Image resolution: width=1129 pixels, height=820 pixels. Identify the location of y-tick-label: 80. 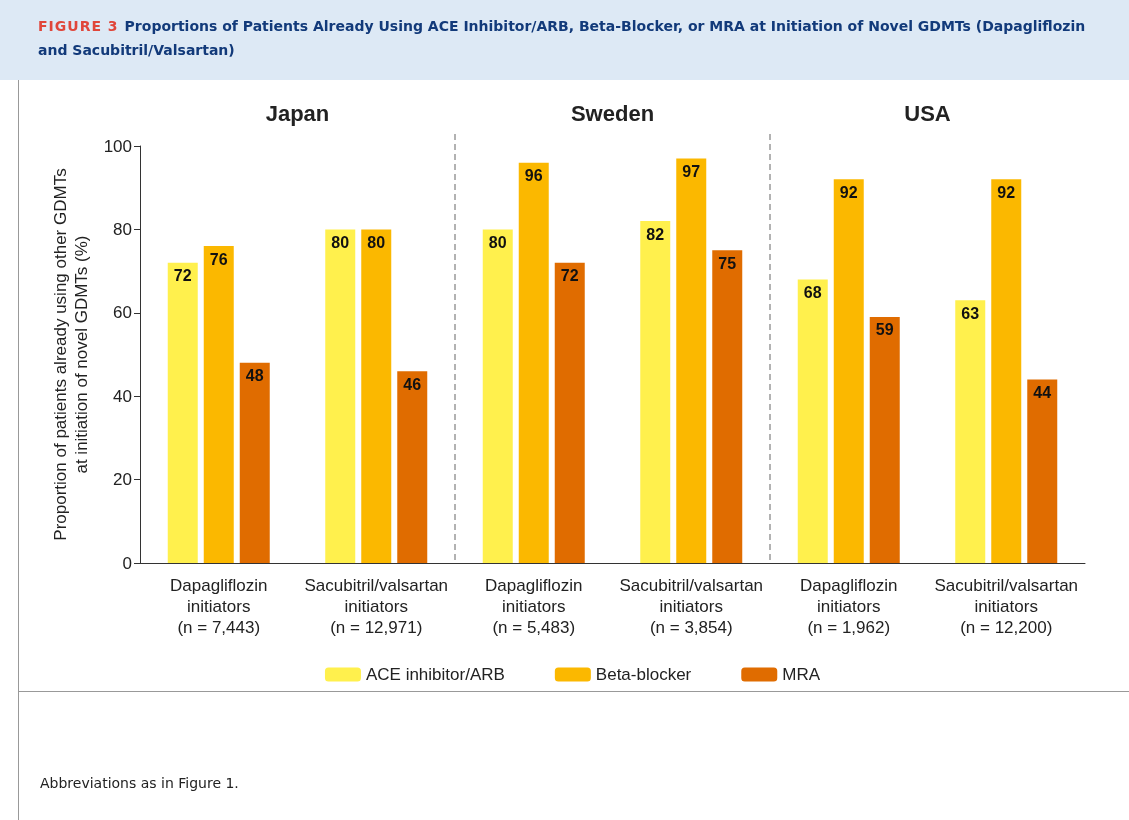
(122, 229).